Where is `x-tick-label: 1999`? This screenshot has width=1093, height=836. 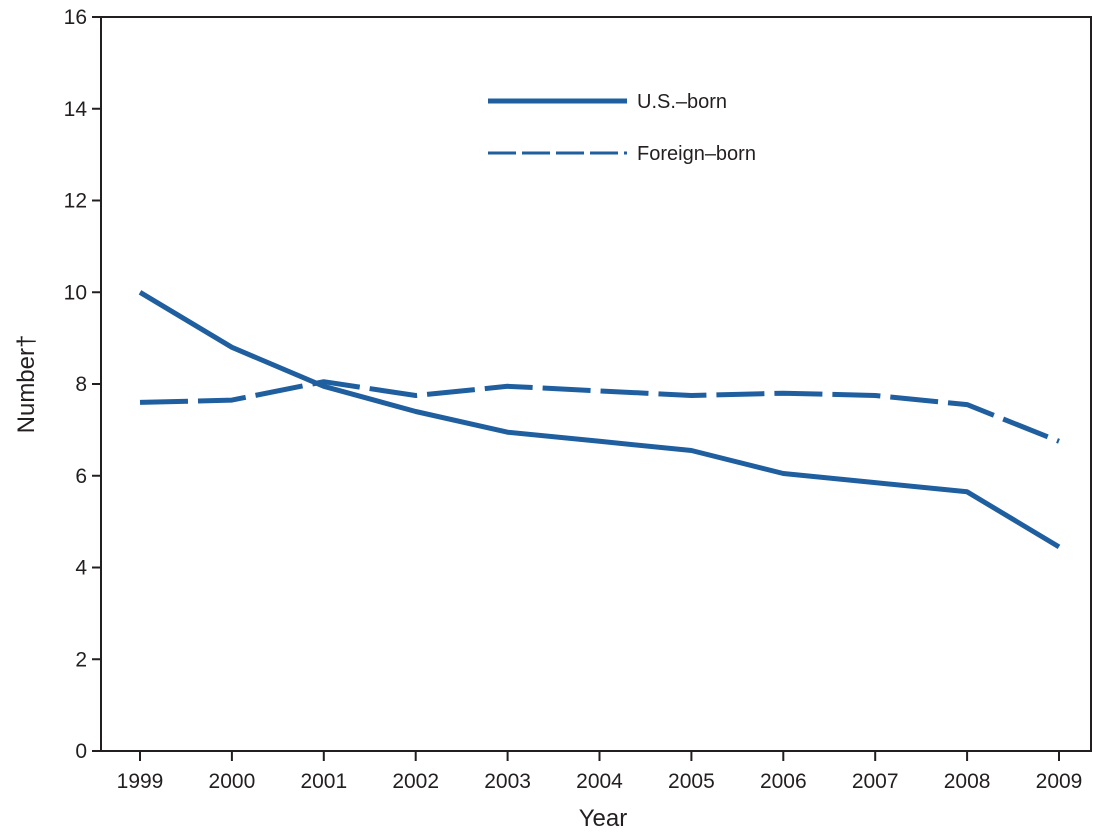 x-tick-label: 1999 is located at coordinates (140, 781).